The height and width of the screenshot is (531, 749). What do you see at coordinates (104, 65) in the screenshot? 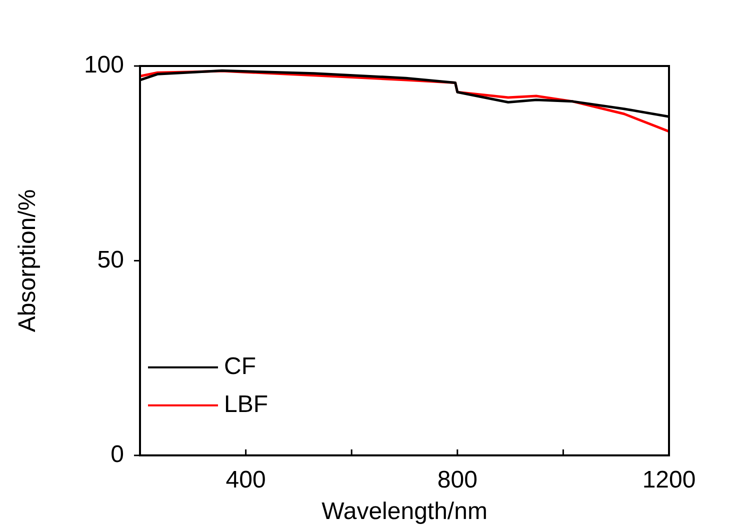
I see `y-tick-label: 100` at bounding box center [104, 65].